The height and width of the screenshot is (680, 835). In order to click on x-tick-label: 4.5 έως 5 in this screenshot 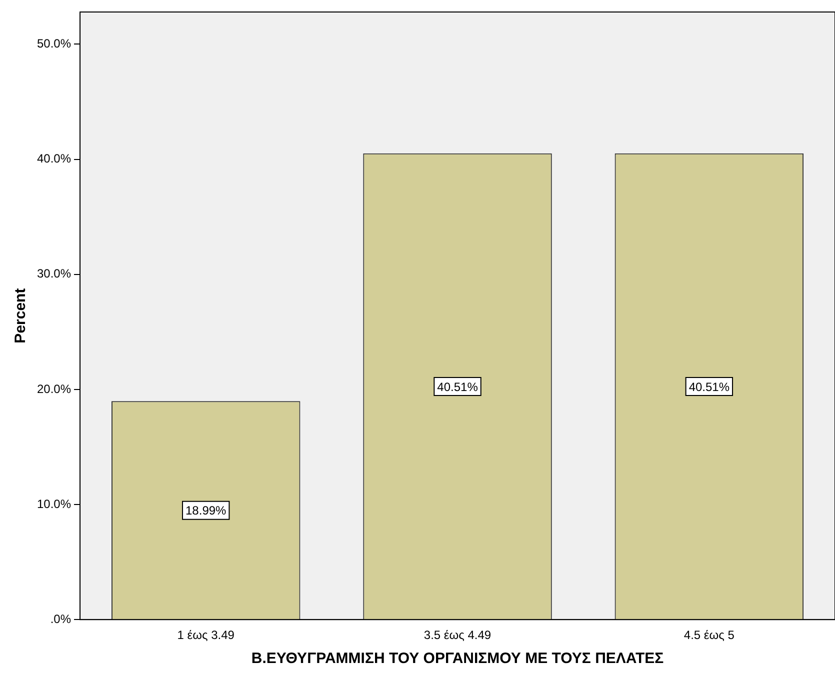, I will do `click(709, 635)`.